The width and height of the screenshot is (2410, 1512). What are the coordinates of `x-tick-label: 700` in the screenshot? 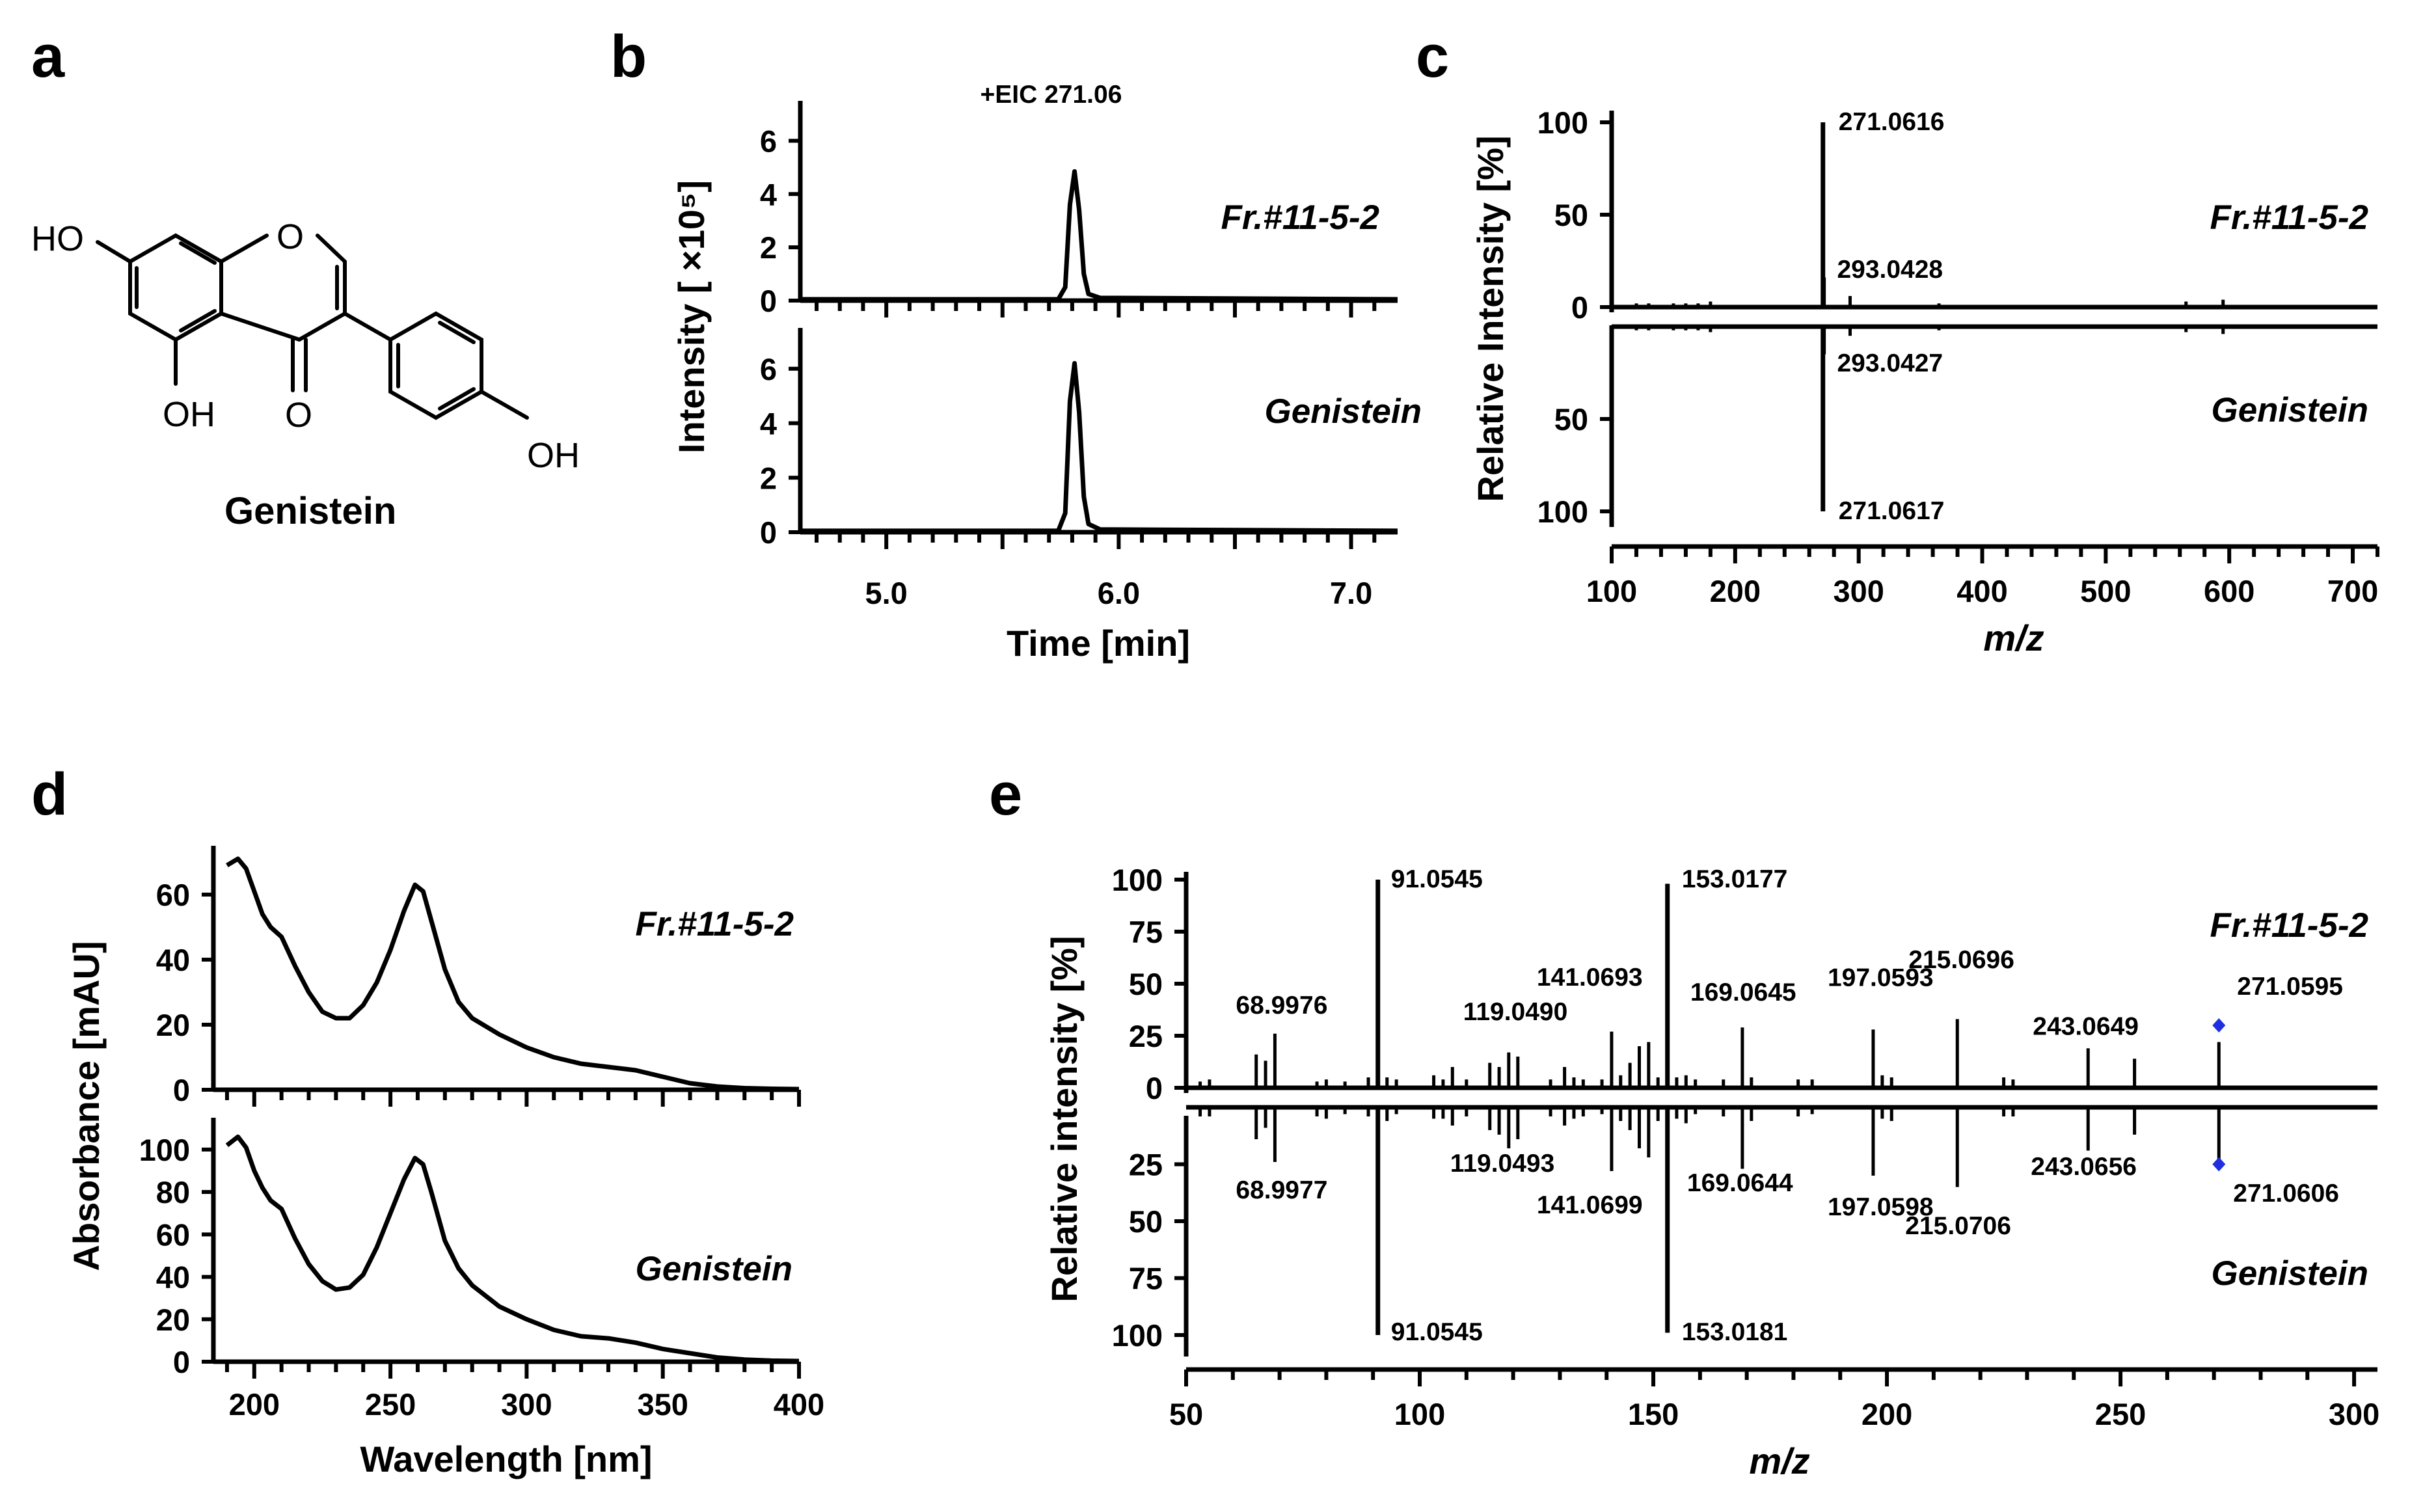 It's located at (2352, 591).